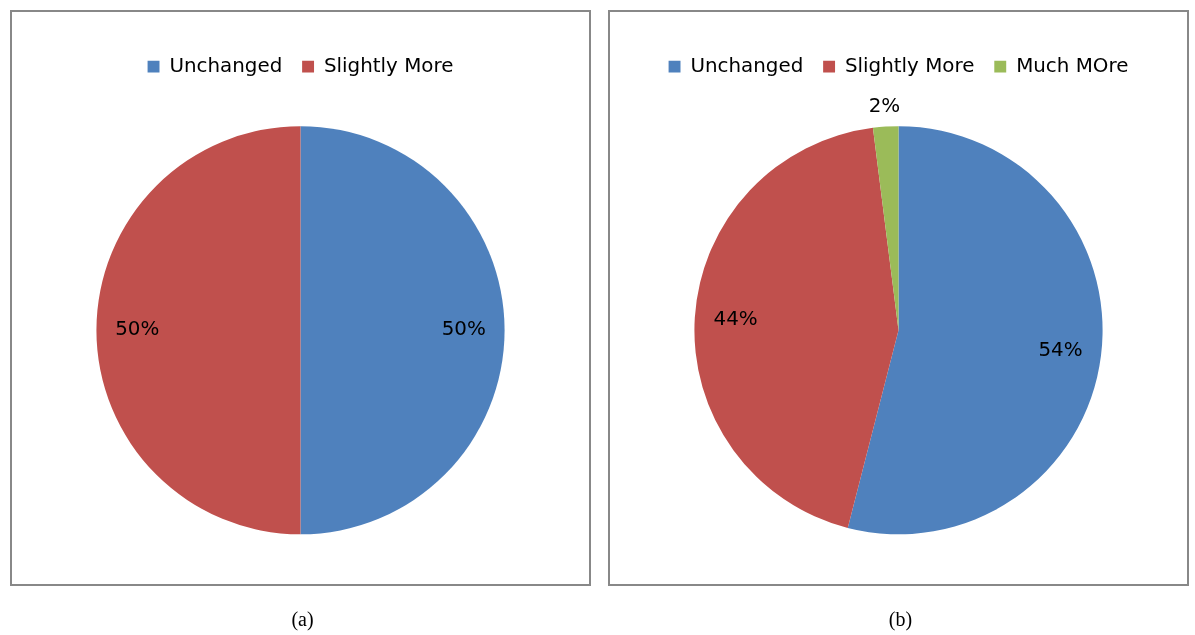  I want to click on data-label: 44%, so click(735, 319).